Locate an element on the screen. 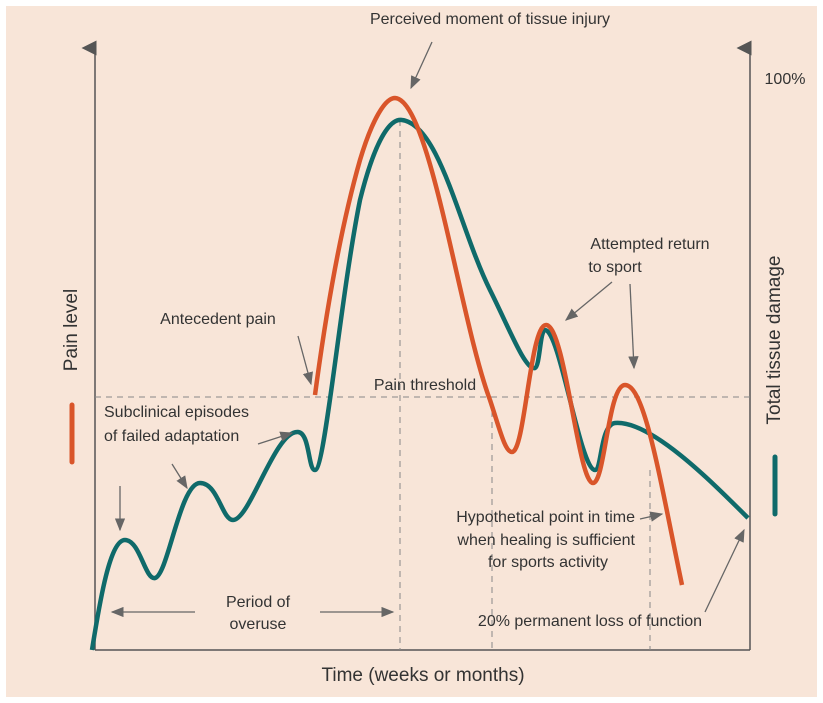  annotation: Hypothetical point in time is located at coordinates (545, 517).